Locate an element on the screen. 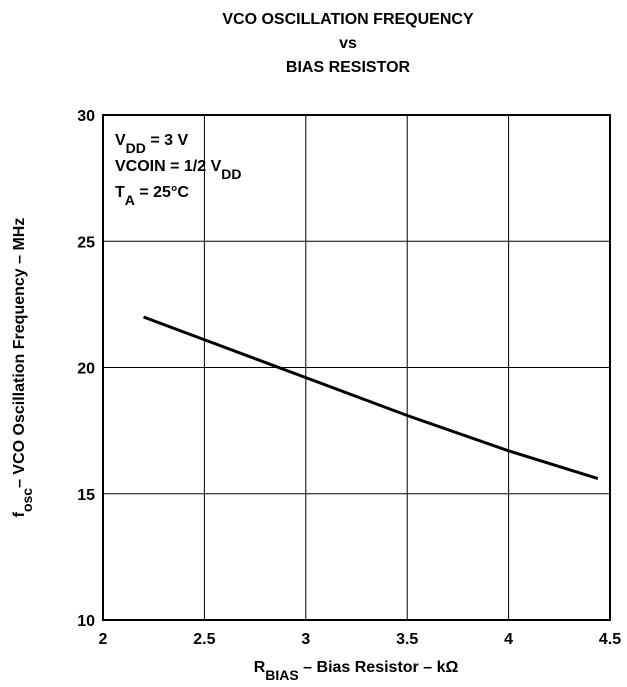 Image resolution: width=627 pixels, height=687 pixels. label: RBIAS – Bias Resistor – kΩ is located at coordinates (356, 671).